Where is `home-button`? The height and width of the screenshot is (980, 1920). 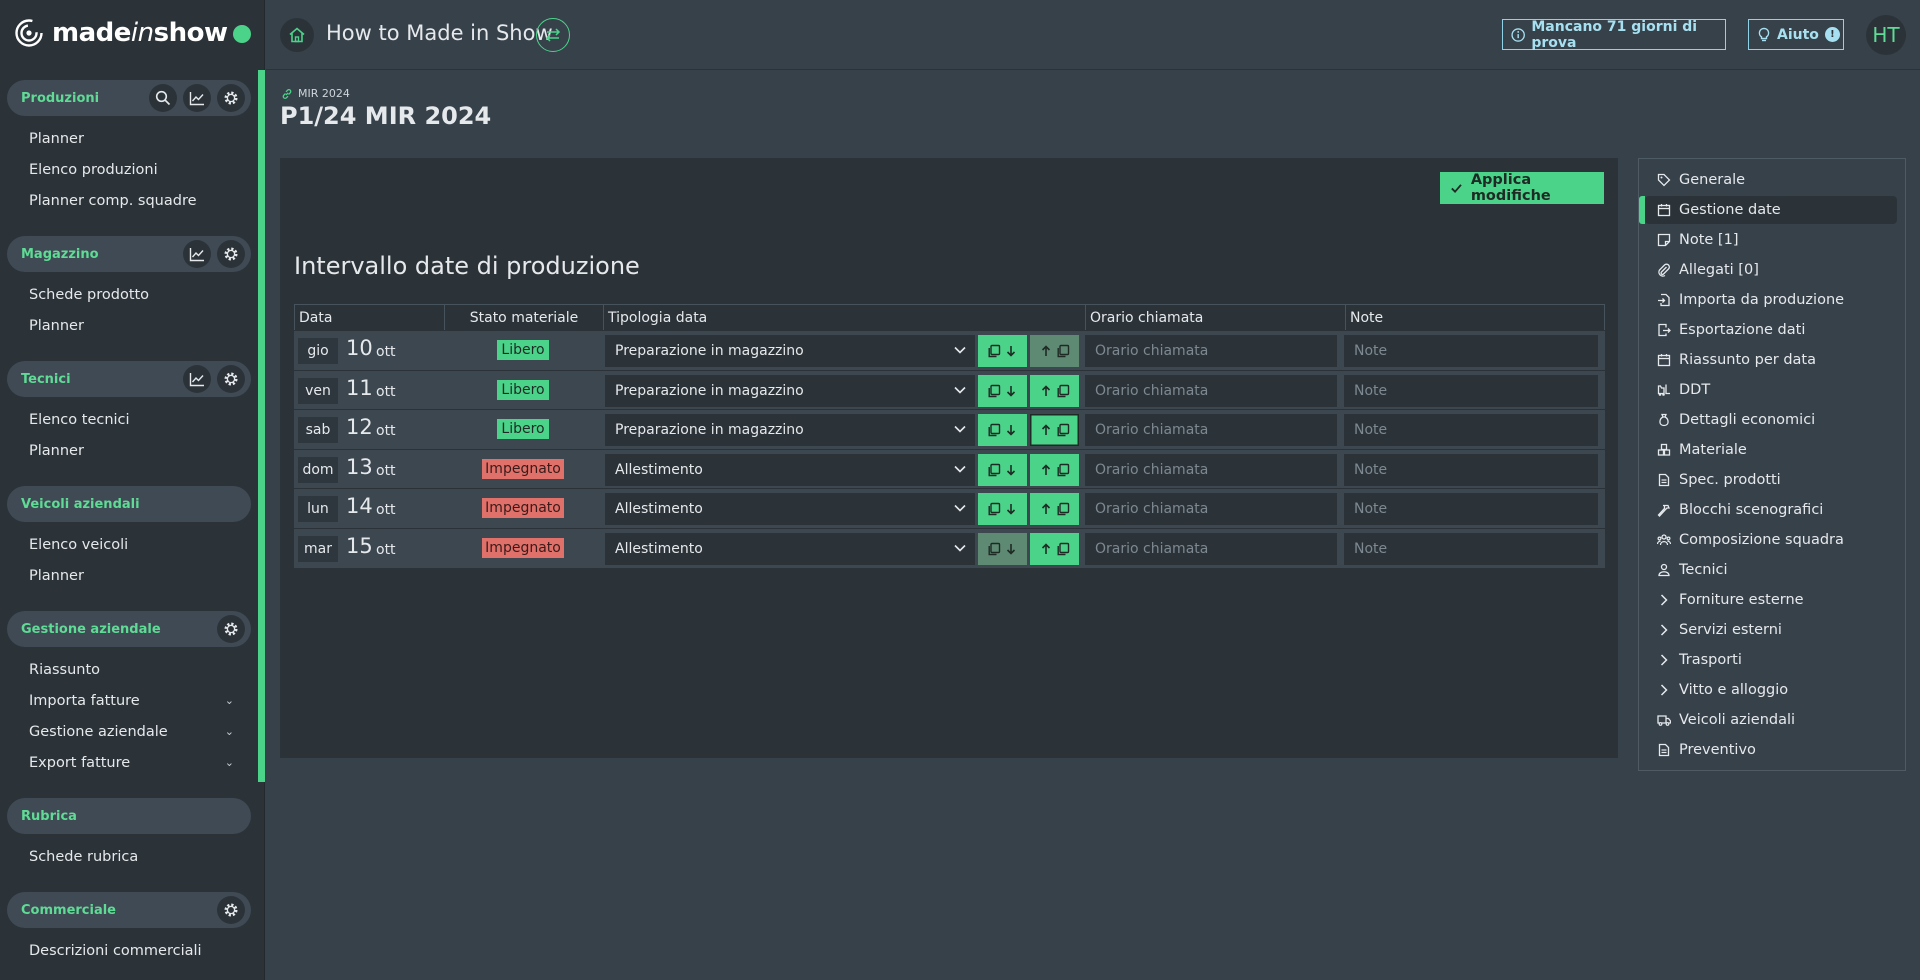
home-button is located at coordinates (297, 35).